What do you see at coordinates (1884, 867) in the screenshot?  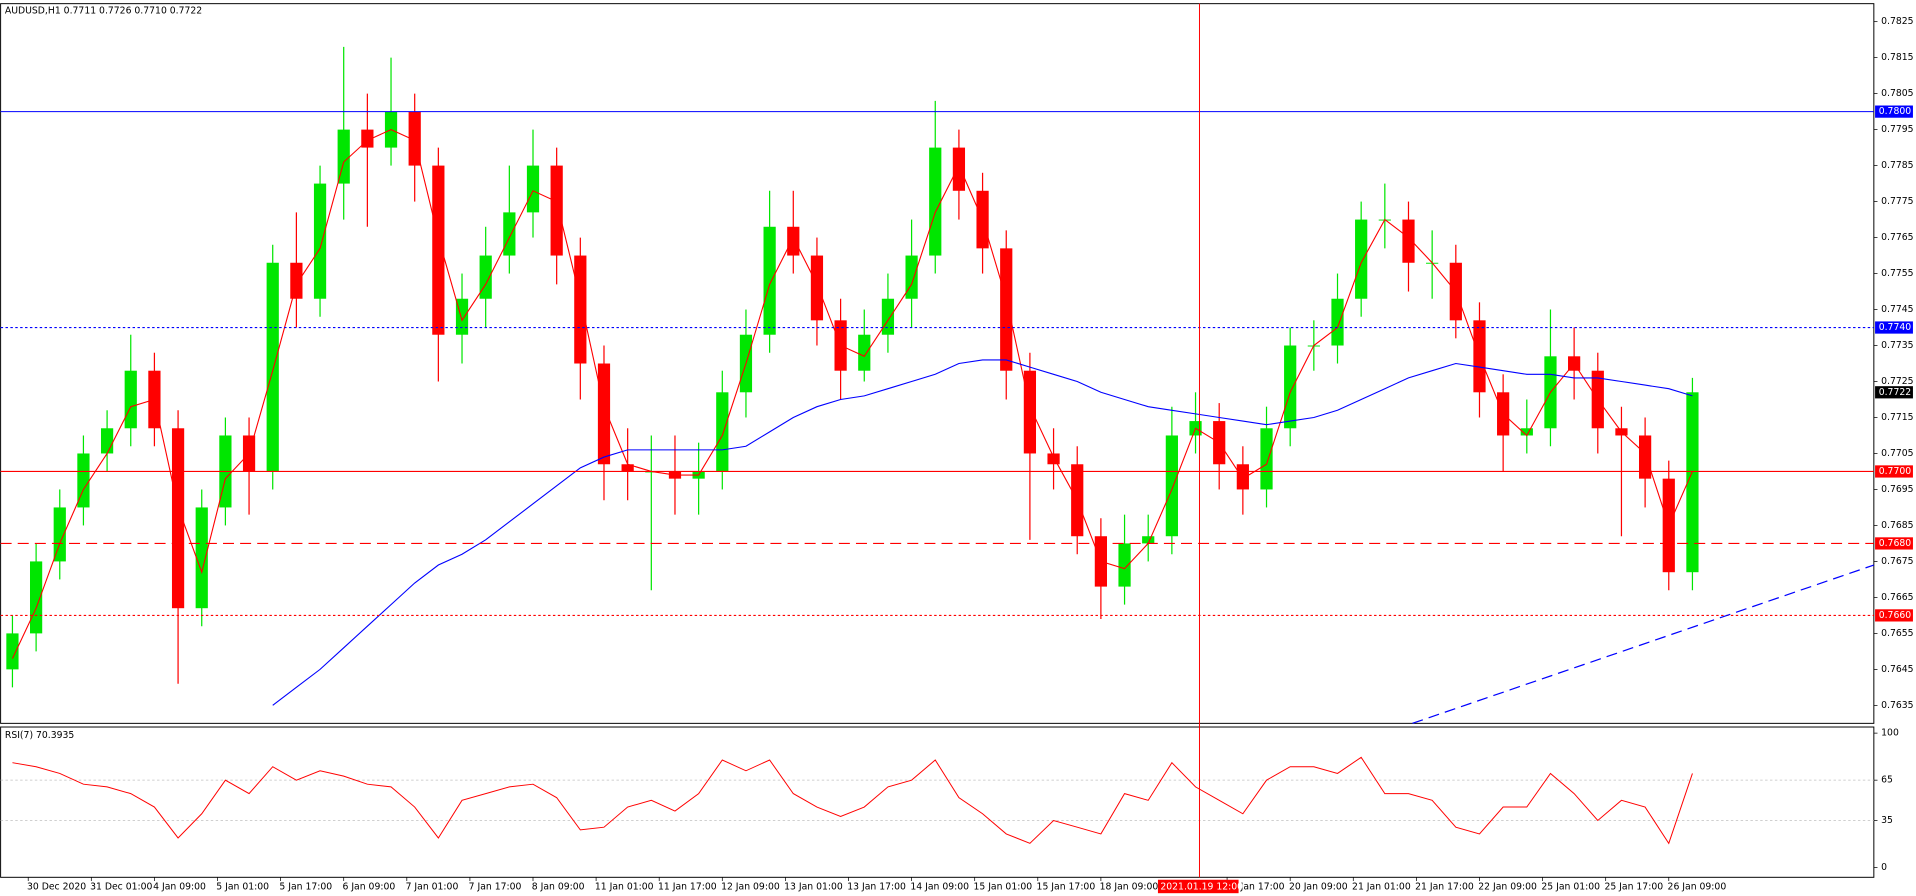 I see `y-tick-label: 0` at bounding box center [1884, 867].